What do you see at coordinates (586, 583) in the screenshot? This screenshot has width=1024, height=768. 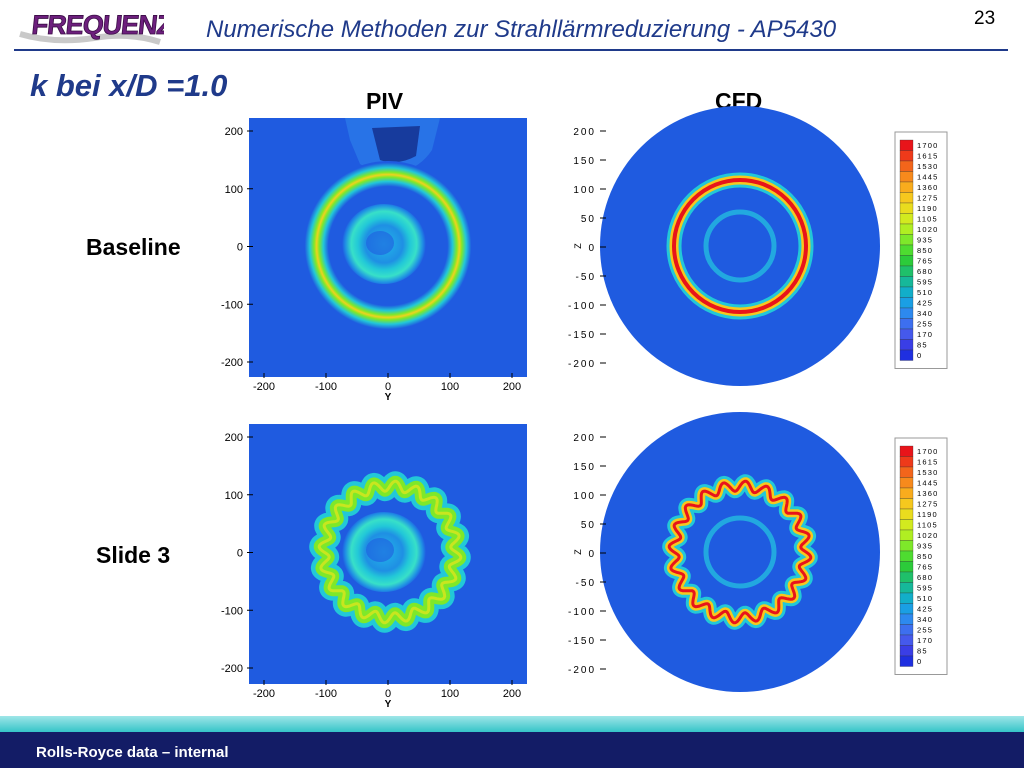 I see `cfd-slide3-z-tick-label: -50` at bounding box center [586, 583].